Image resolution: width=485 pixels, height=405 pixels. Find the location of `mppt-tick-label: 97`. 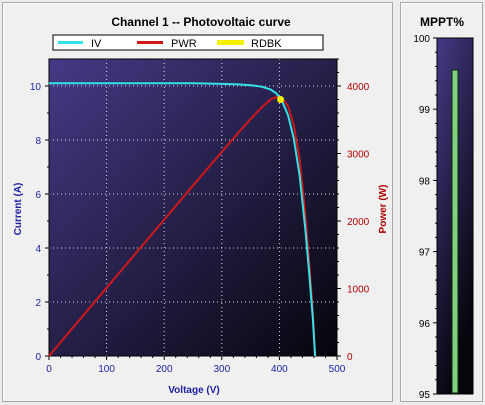

mppt-tick-label: 97 is located at coordinates (425, 253).